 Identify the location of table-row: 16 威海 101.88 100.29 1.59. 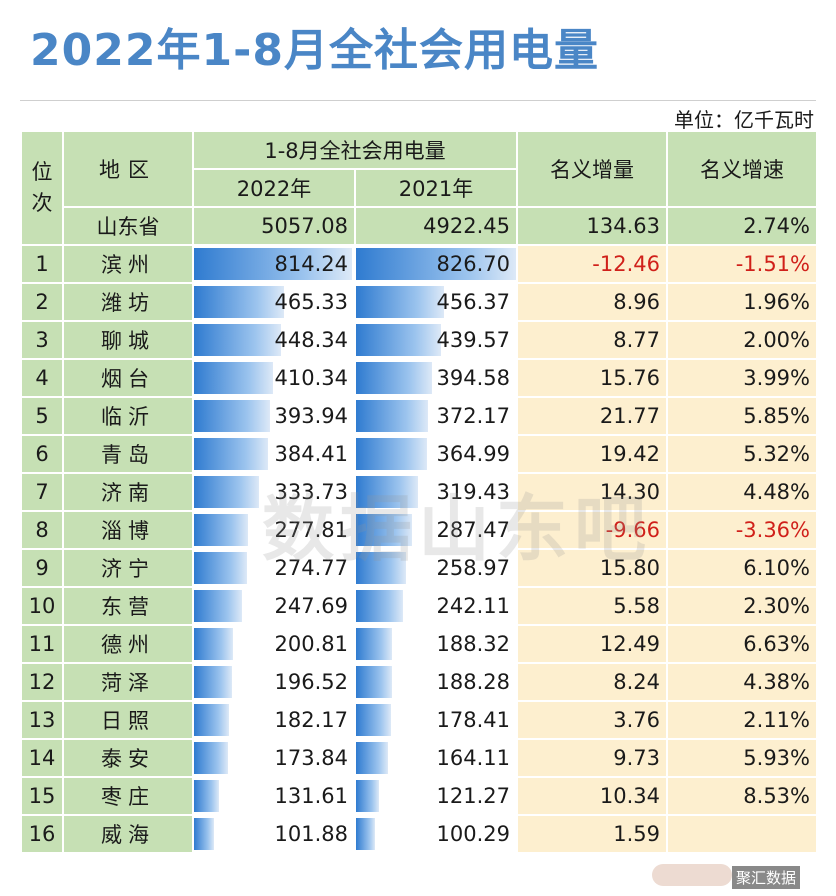
(419, 834).